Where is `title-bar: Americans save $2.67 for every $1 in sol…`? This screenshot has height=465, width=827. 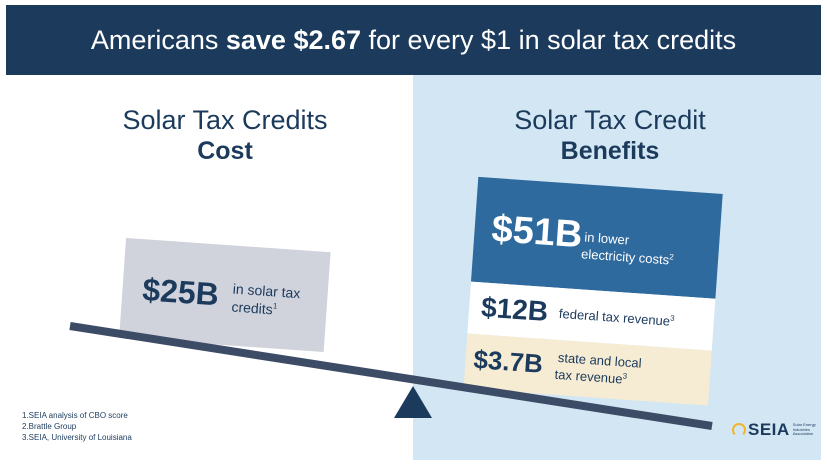
title-bar: Americans save $2.67 for every $1 in sol… is located at coordinates (413, 40).